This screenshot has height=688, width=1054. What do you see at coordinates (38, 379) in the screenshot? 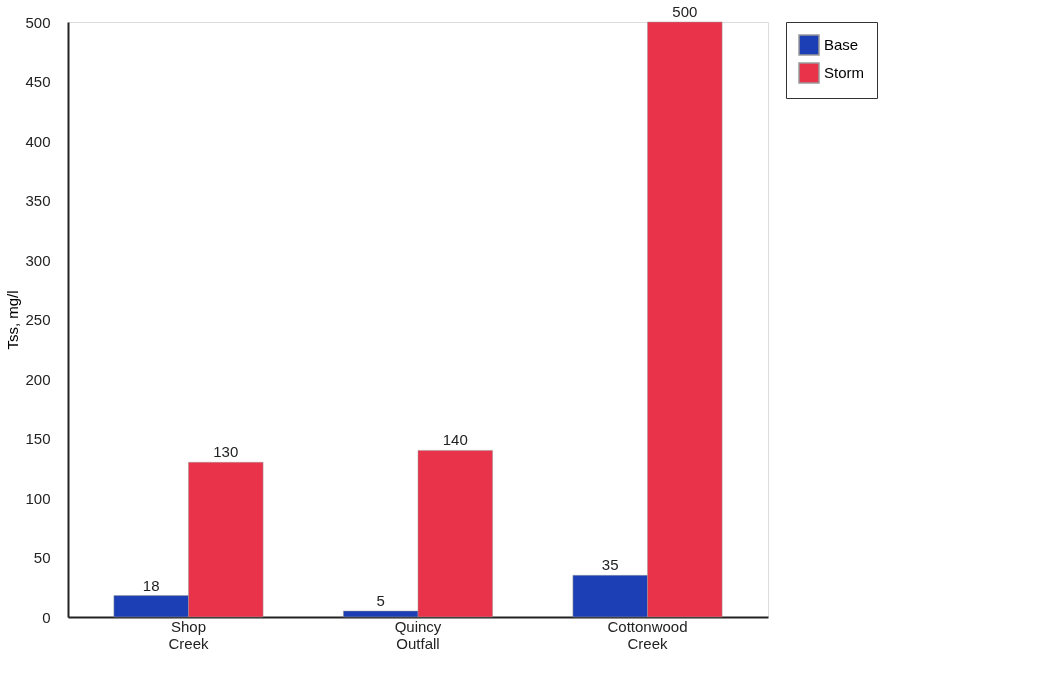
I see `y-tick-label: 200` at bounding box center [38, 379].